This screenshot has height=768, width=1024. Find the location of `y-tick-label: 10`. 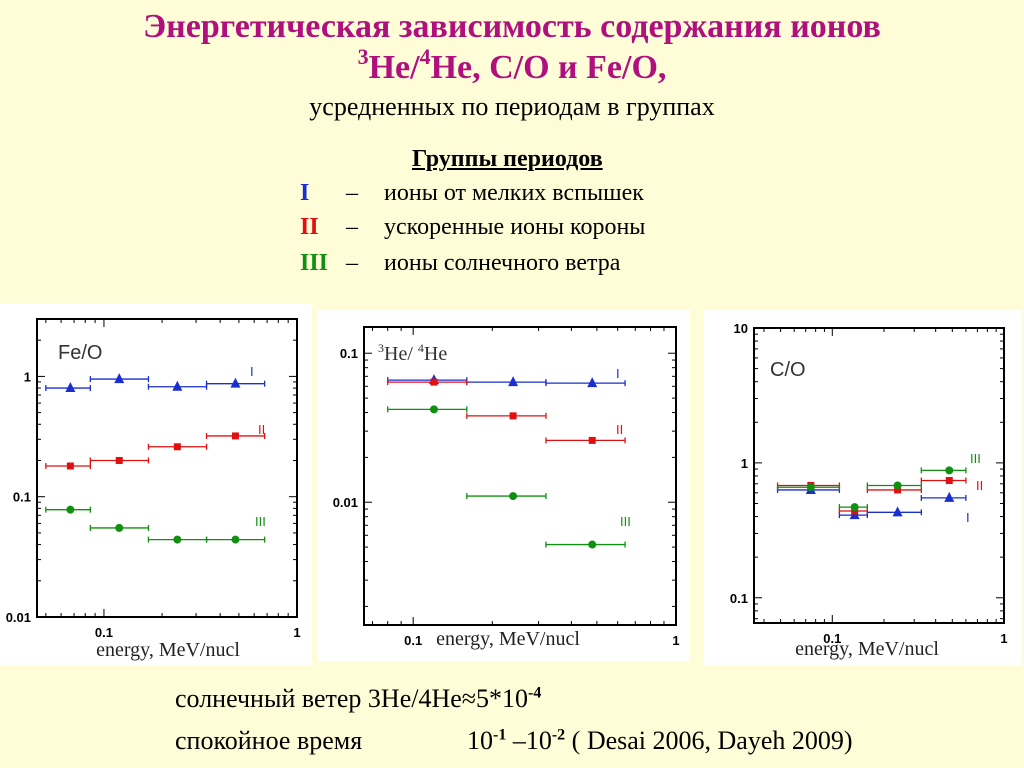

y-tick-label: 10 is located at coordinates (741, 328).